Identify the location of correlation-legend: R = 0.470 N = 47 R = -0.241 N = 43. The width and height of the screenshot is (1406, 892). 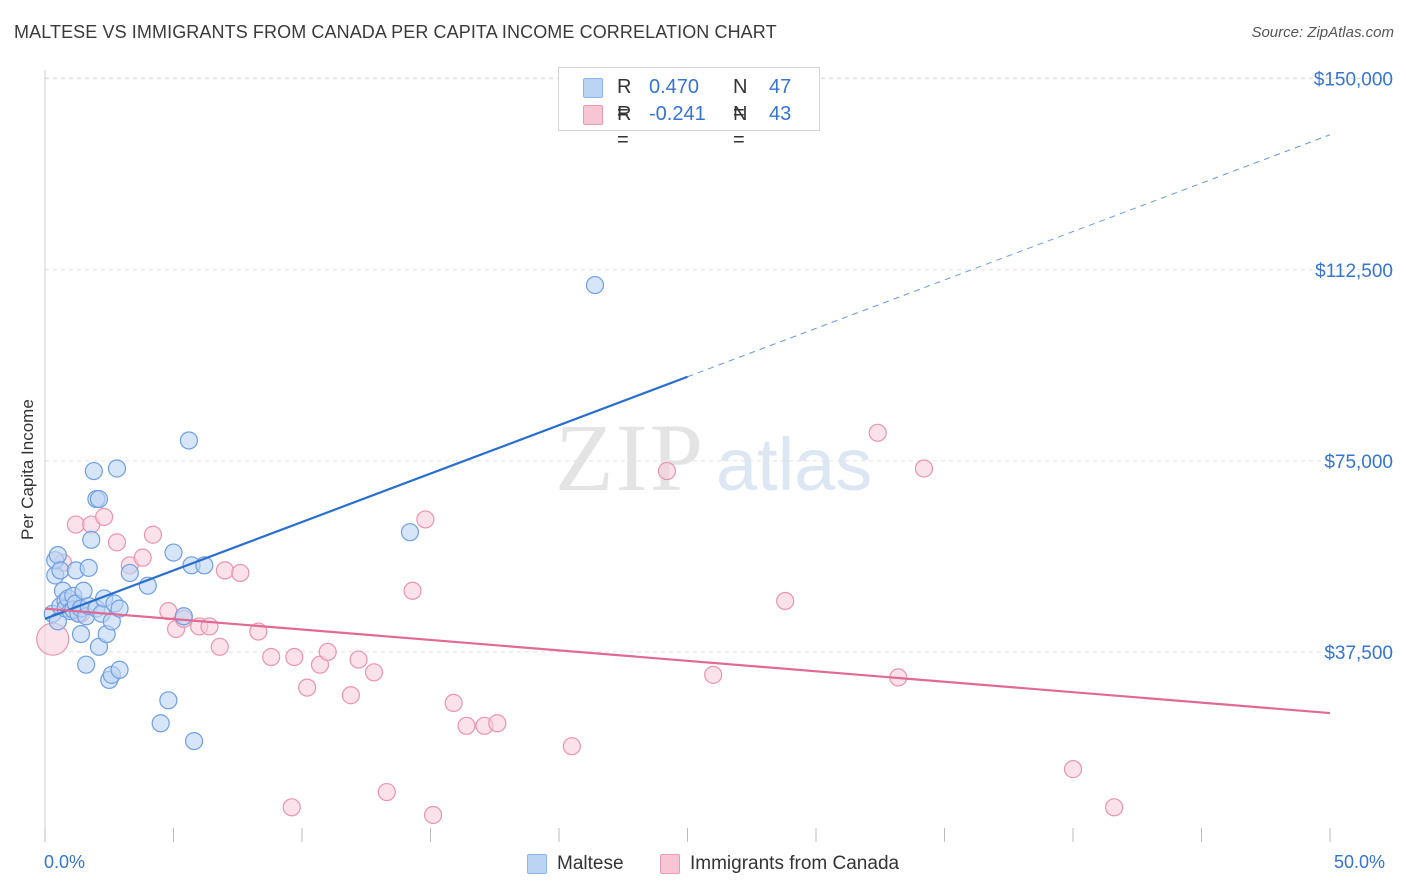
(689, 109).